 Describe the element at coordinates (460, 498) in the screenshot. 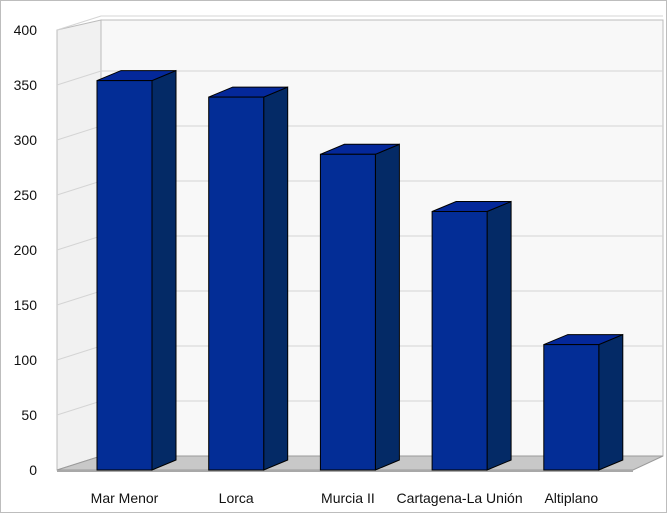

I see `x-category-label: Cartagena-La Unión` at that location.